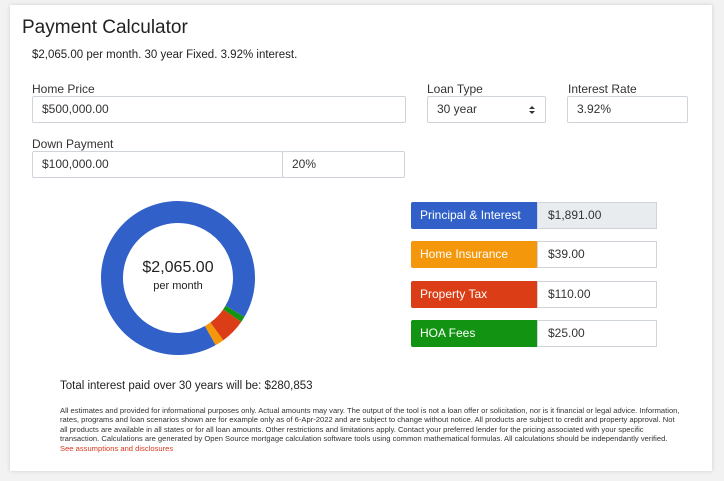 Image resolution: width=724 pixels, height=481 pixels. Describe the element at coordinates (178, 286) in the screenshot. I see `center-label: per month` at that location.